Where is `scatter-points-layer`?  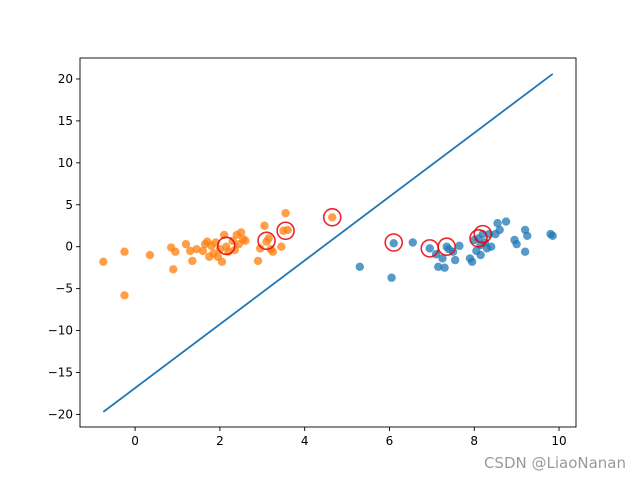 scatter-points-layer is located at coordinates (328, 254).